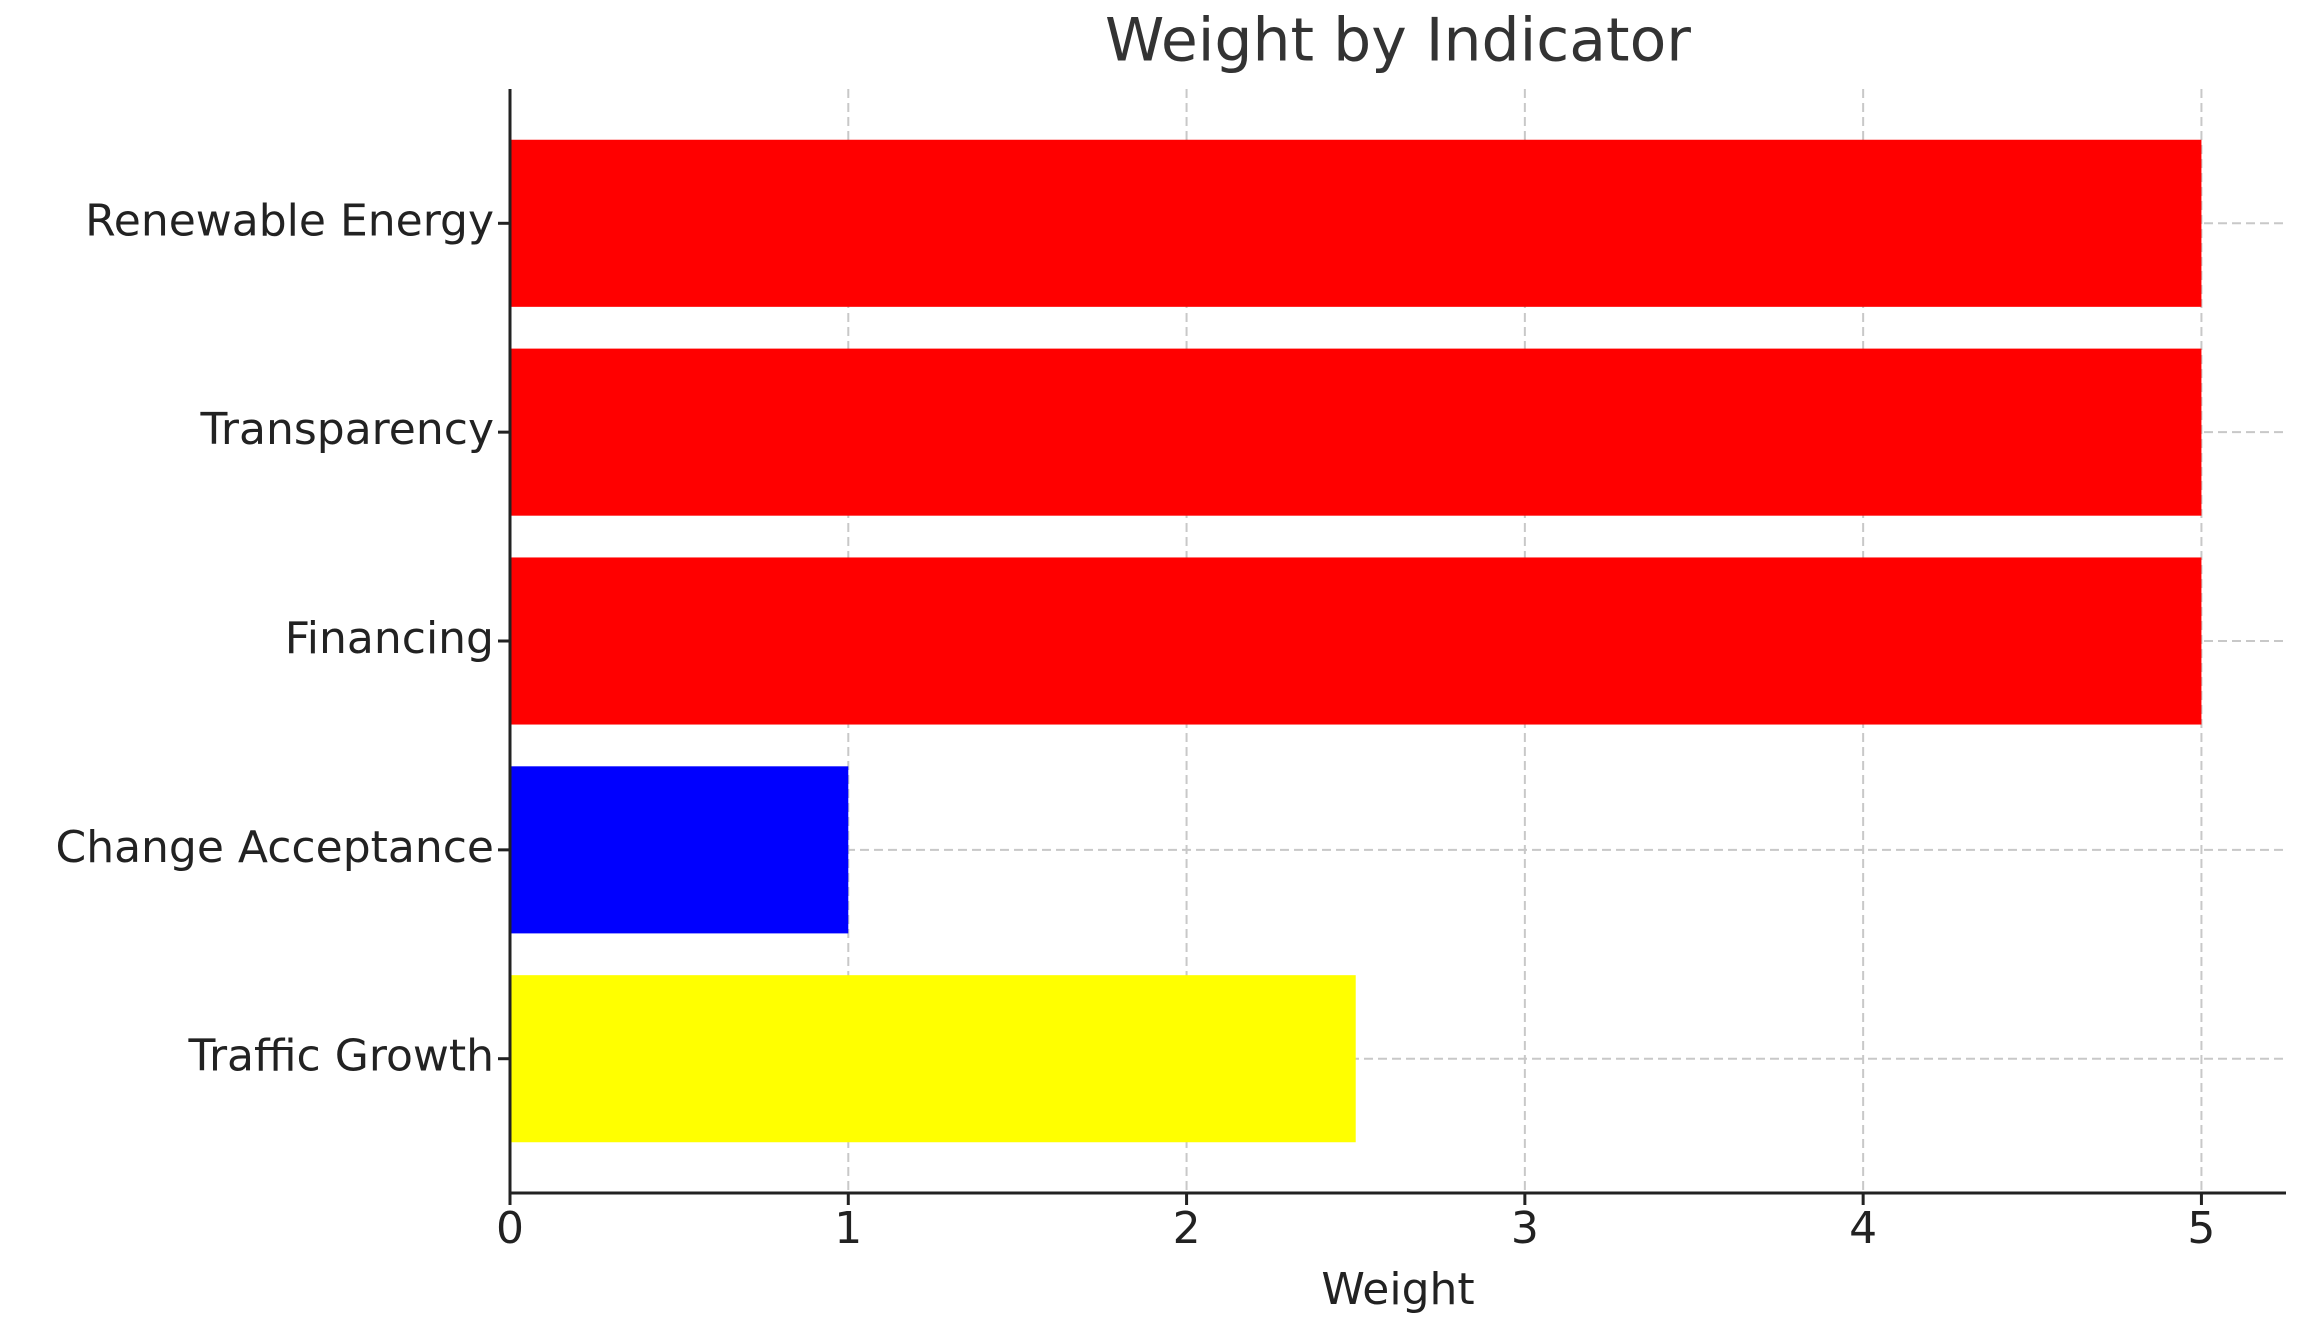 This screenshot has width=2304, height=1335. Describe the element at coordinates (274, 847) in the screenshot. I see `y-tick-label: Change Acceptance` at that location.